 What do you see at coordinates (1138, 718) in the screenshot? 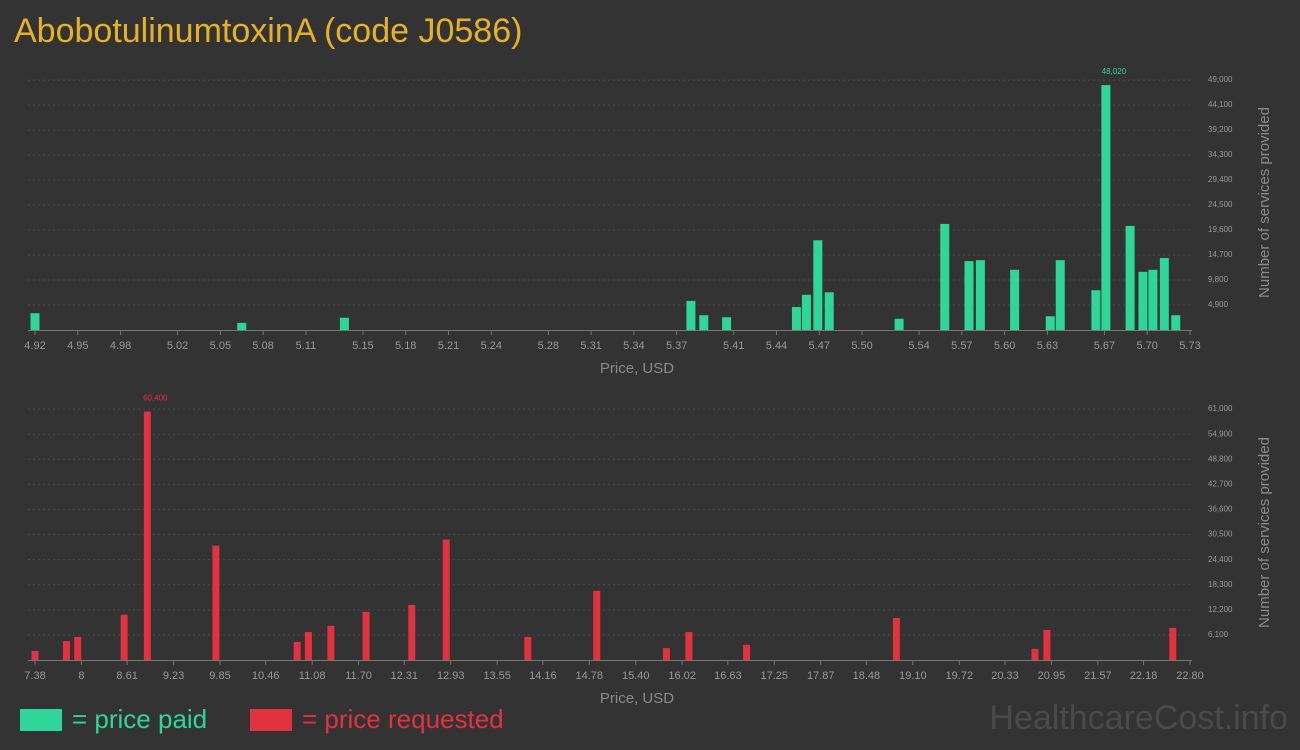
I see `watermark: HealthcareCost.info` at bounding box center [1138, 718].